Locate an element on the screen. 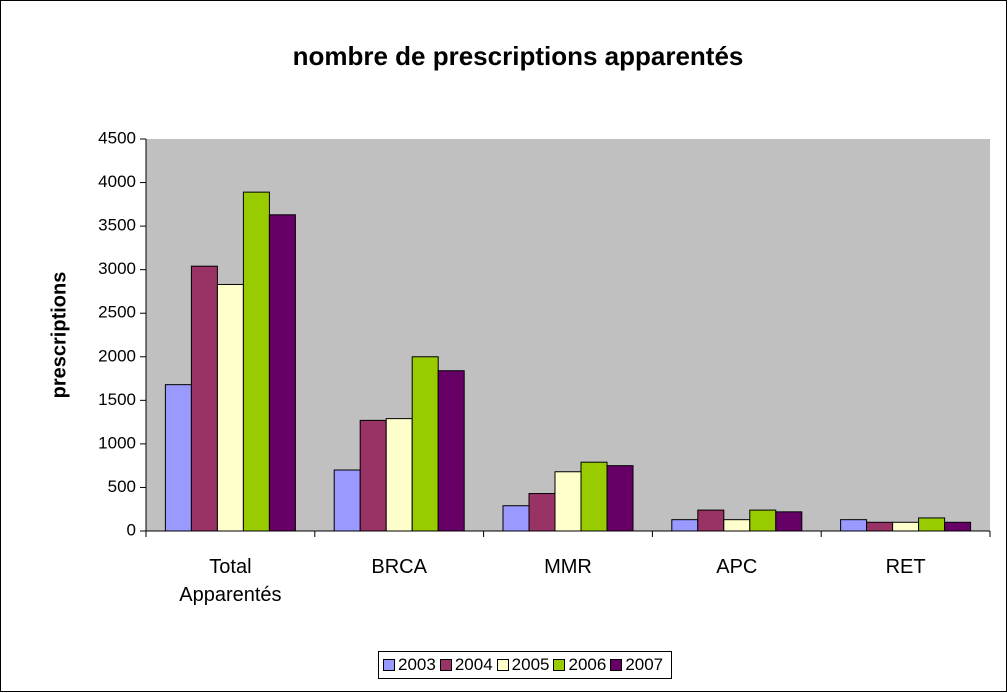 The width and height of the screenshot is (1008, 693). legend-item: 2006 is located at coordinates (579, 665).